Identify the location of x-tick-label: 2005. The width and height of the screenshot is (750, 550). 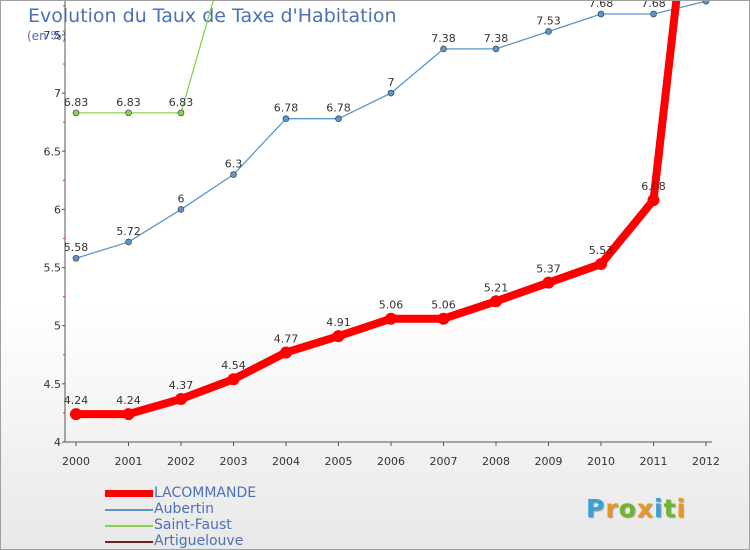
(339, 461).